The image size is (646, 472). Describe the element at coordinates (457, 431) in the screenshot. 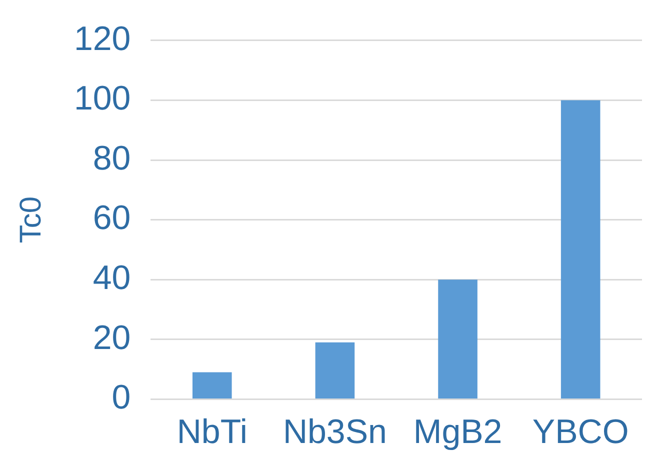

I see `x-tick-label: MgB2` at that location.